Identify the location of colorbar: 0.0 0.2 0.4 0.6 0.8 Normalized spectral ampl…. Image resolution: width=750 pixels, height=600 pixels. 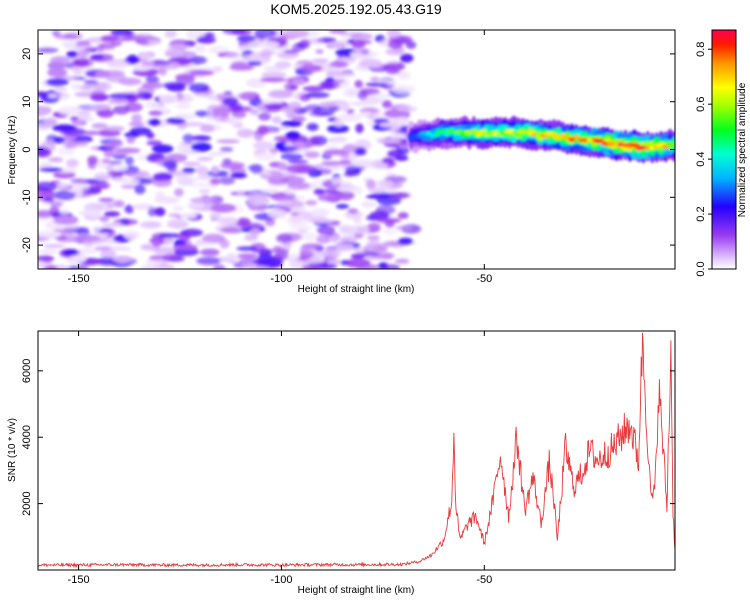
(721, 153).